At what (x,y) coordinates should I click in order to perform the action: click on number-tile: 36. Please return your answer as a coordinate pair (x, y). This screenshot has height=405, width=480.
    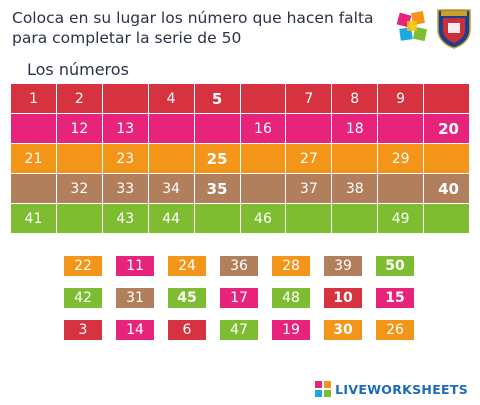
    Looking at the image, I should click on (239, 266).